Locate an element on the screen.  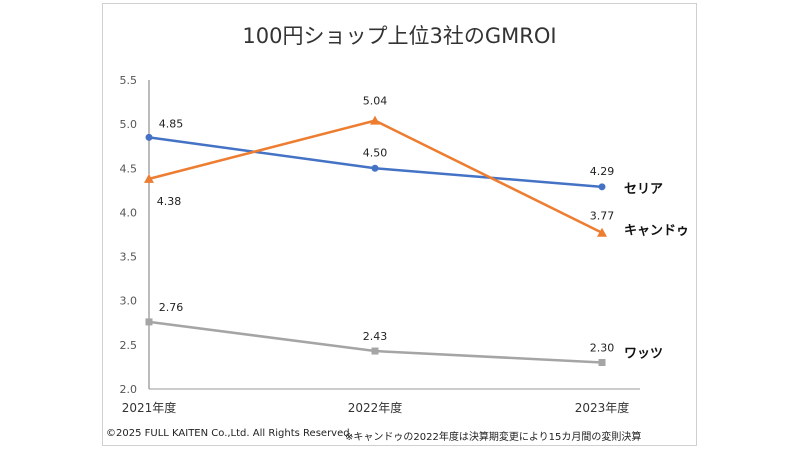
data-label: 2.43 is located at coordinates (375, 336).